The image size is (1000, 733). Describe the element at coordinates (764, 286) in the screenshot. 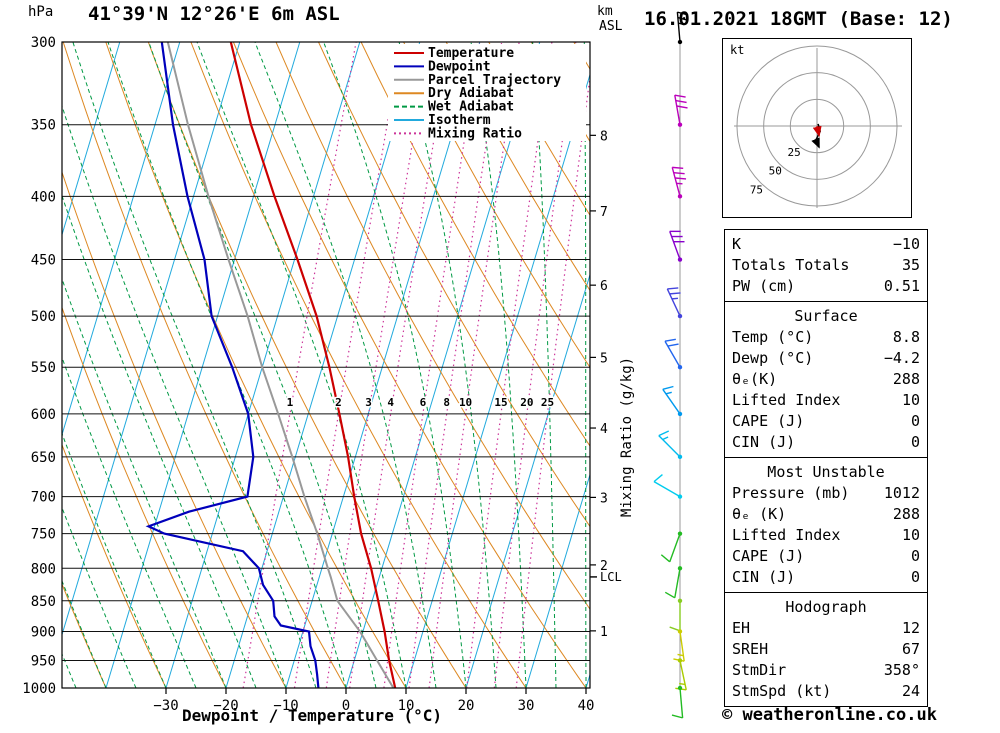

I see `row-label: PW (cm)` at that location.